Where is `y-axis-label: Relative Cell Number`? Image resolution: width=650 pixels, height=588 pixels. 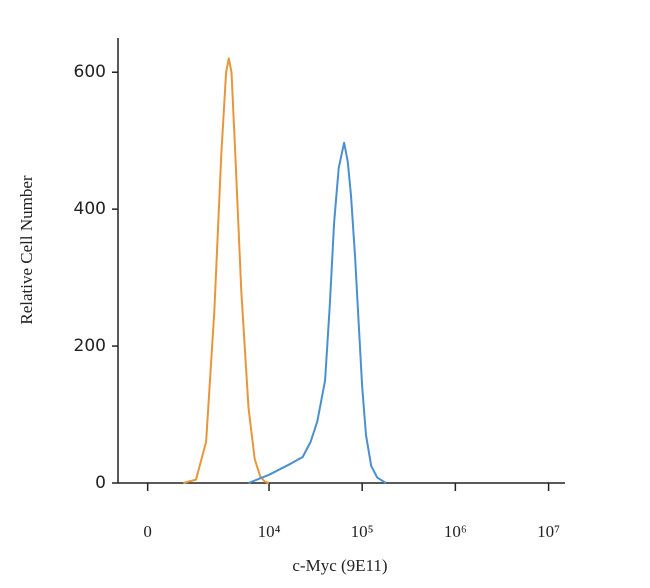
y-axis-label: Relative Cell Number is located at coordinates (26, 250).